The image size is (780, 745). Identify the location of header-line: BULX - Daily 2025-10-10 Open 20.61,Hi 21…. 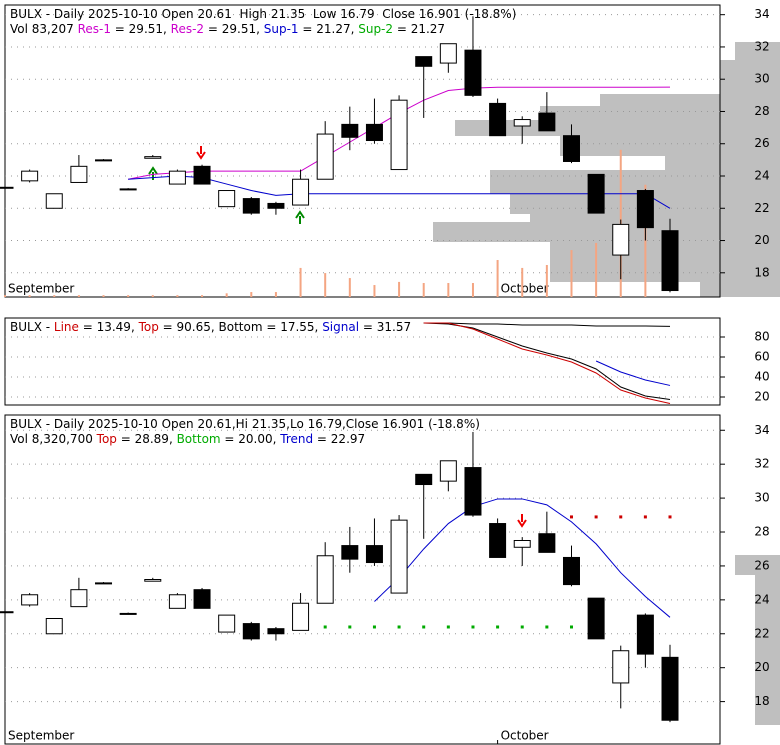
(245, 424).